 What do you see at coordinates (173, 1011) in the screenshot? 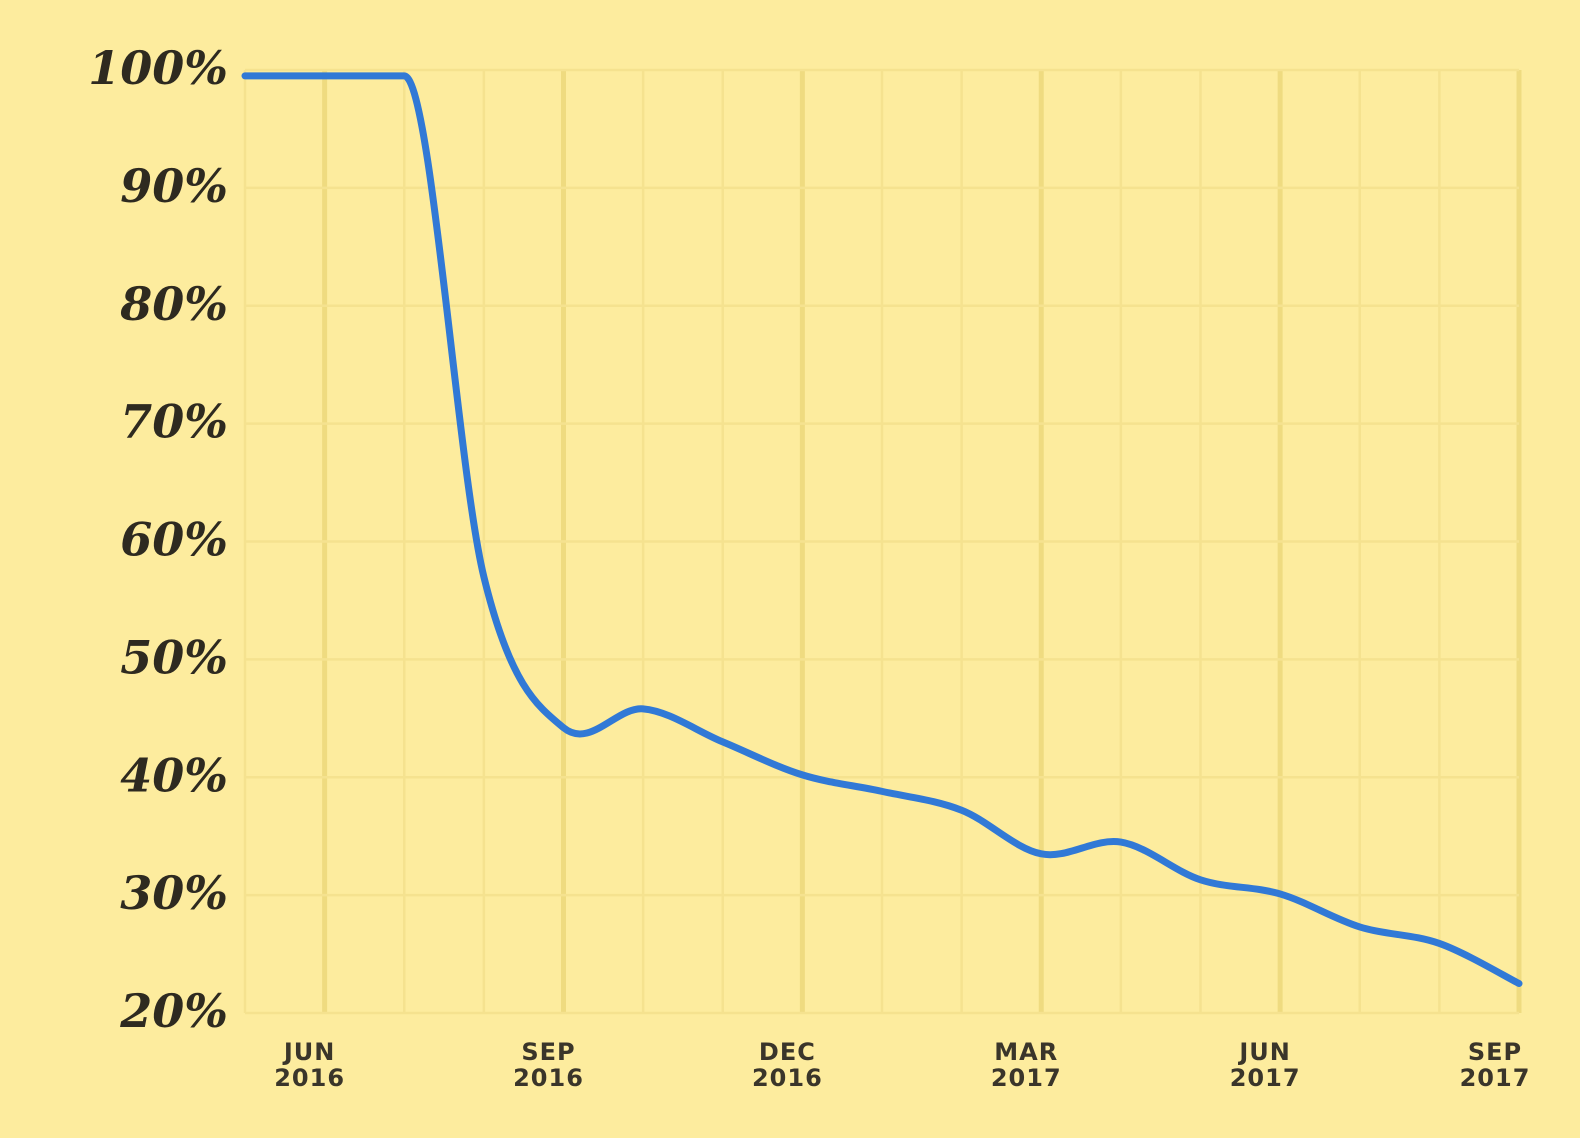
I see `y-tick-label: 20%` at bounding box center [173, 1011].